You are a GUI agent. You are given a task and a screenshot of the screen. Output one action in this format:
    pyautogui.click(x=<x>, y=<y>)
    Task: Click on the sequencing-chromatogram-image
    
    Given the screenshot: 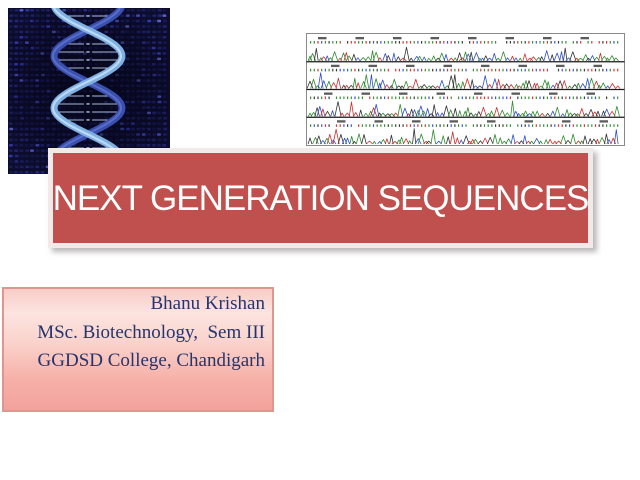 What is the action you would take?
    pyautogui.click(x=465, y=89)
    